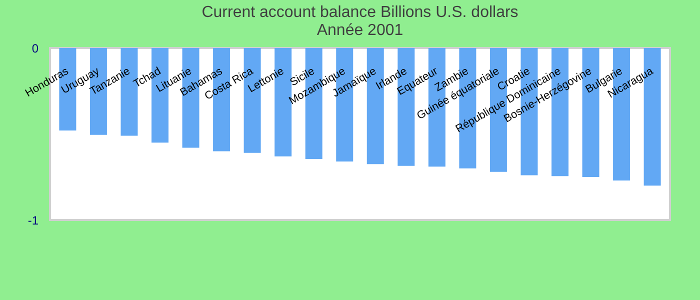 This screenshot has height=300, width=700. Describe the element at coordinates (360, 12) in the screenshot. I see `chart-title: Current account balance Billions U.S. dollars` at that location.